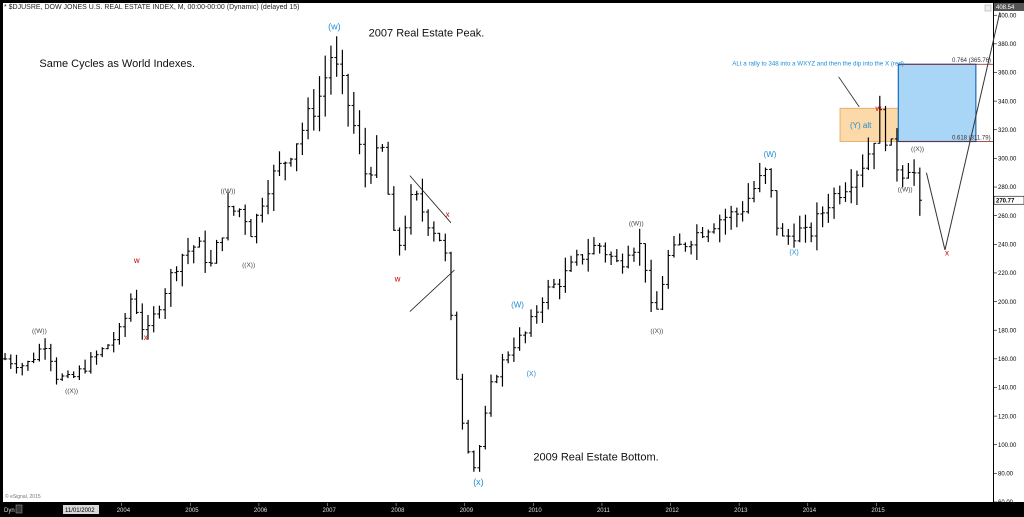  I want to click on y-tick-label: 80.00, so click(1006, 475).